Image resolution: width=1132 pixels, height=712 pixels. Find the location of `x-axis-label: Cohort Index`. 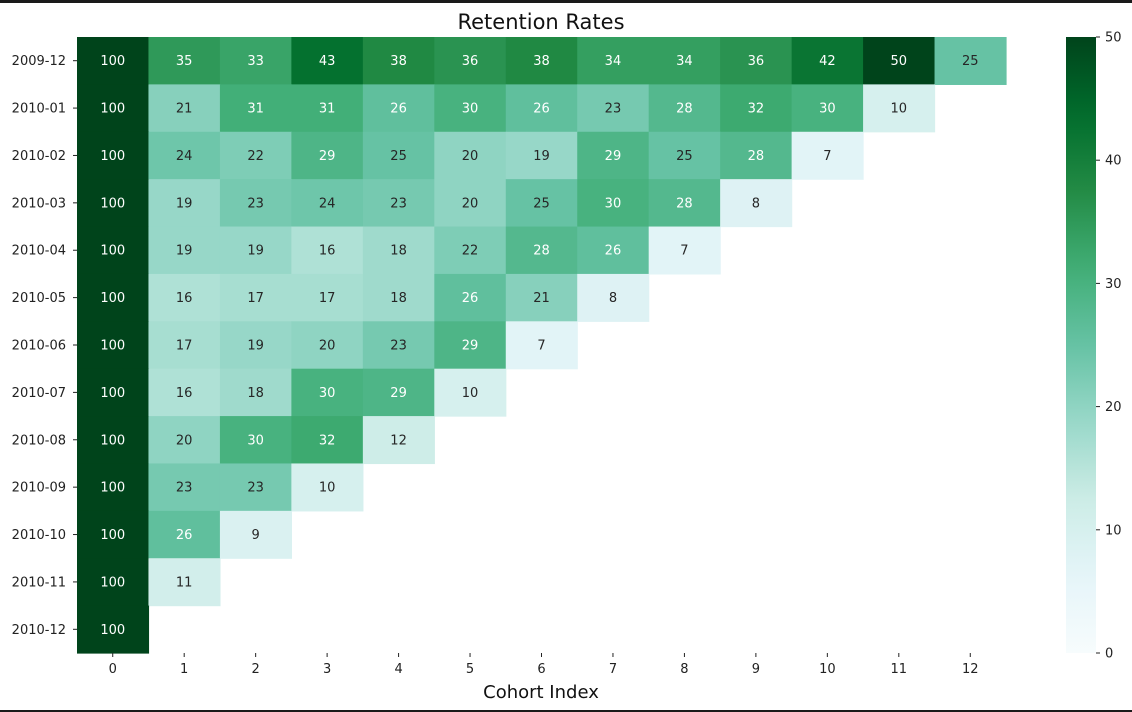

x-axis-label: Cohort Index is located at coordinates (541, 692).